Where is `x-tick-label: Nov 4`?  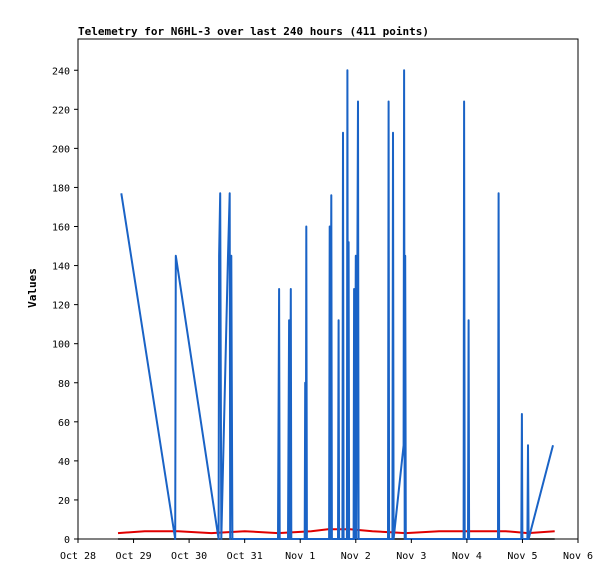 x-tick-label: Nov 4 is located at coordinates (467, 556).